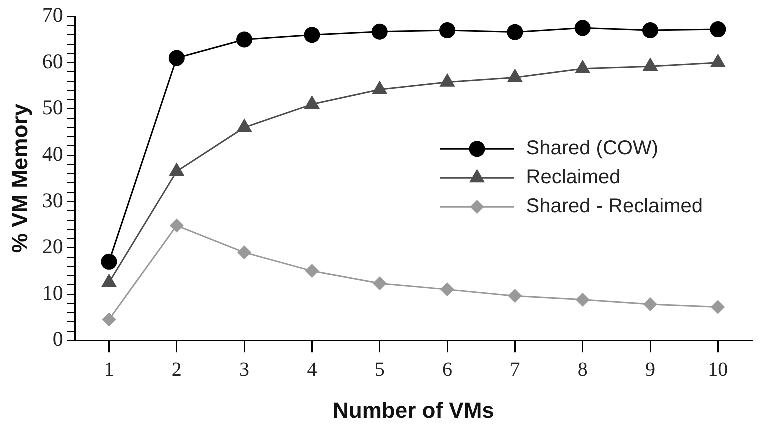 The height and width of the screenshot is (431, 761). Describe the element at coordinates (53, 154) in the screenshot. I see `y-tick-label: 40` at that location.